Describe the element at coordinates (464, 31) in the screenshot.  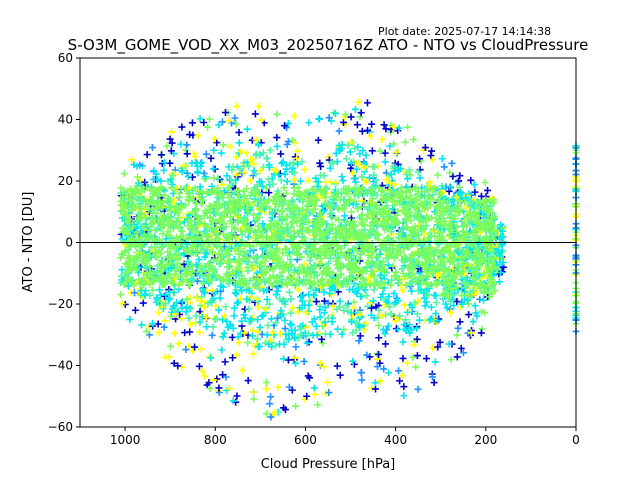
I see `plot-date-annotation: Plot date: 2025-07-17 14:14:38` at that location.